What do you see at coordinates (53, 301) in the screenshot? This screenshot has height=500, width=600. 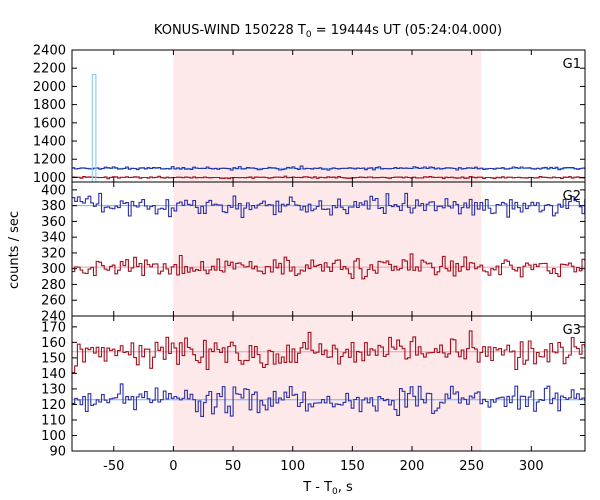 I see `y-tick-label: 260` at bounding box center [53, 301].